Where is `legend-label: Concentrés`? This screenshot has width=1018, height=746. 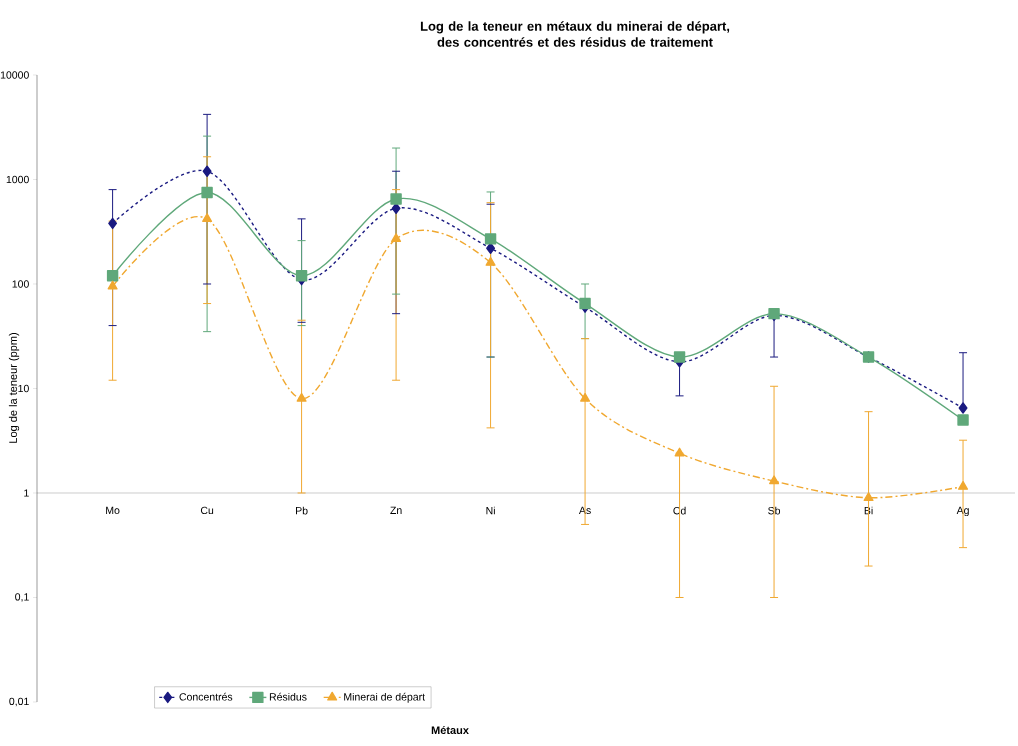 legend-label: Concentrés is located at coordinates (206, 696).